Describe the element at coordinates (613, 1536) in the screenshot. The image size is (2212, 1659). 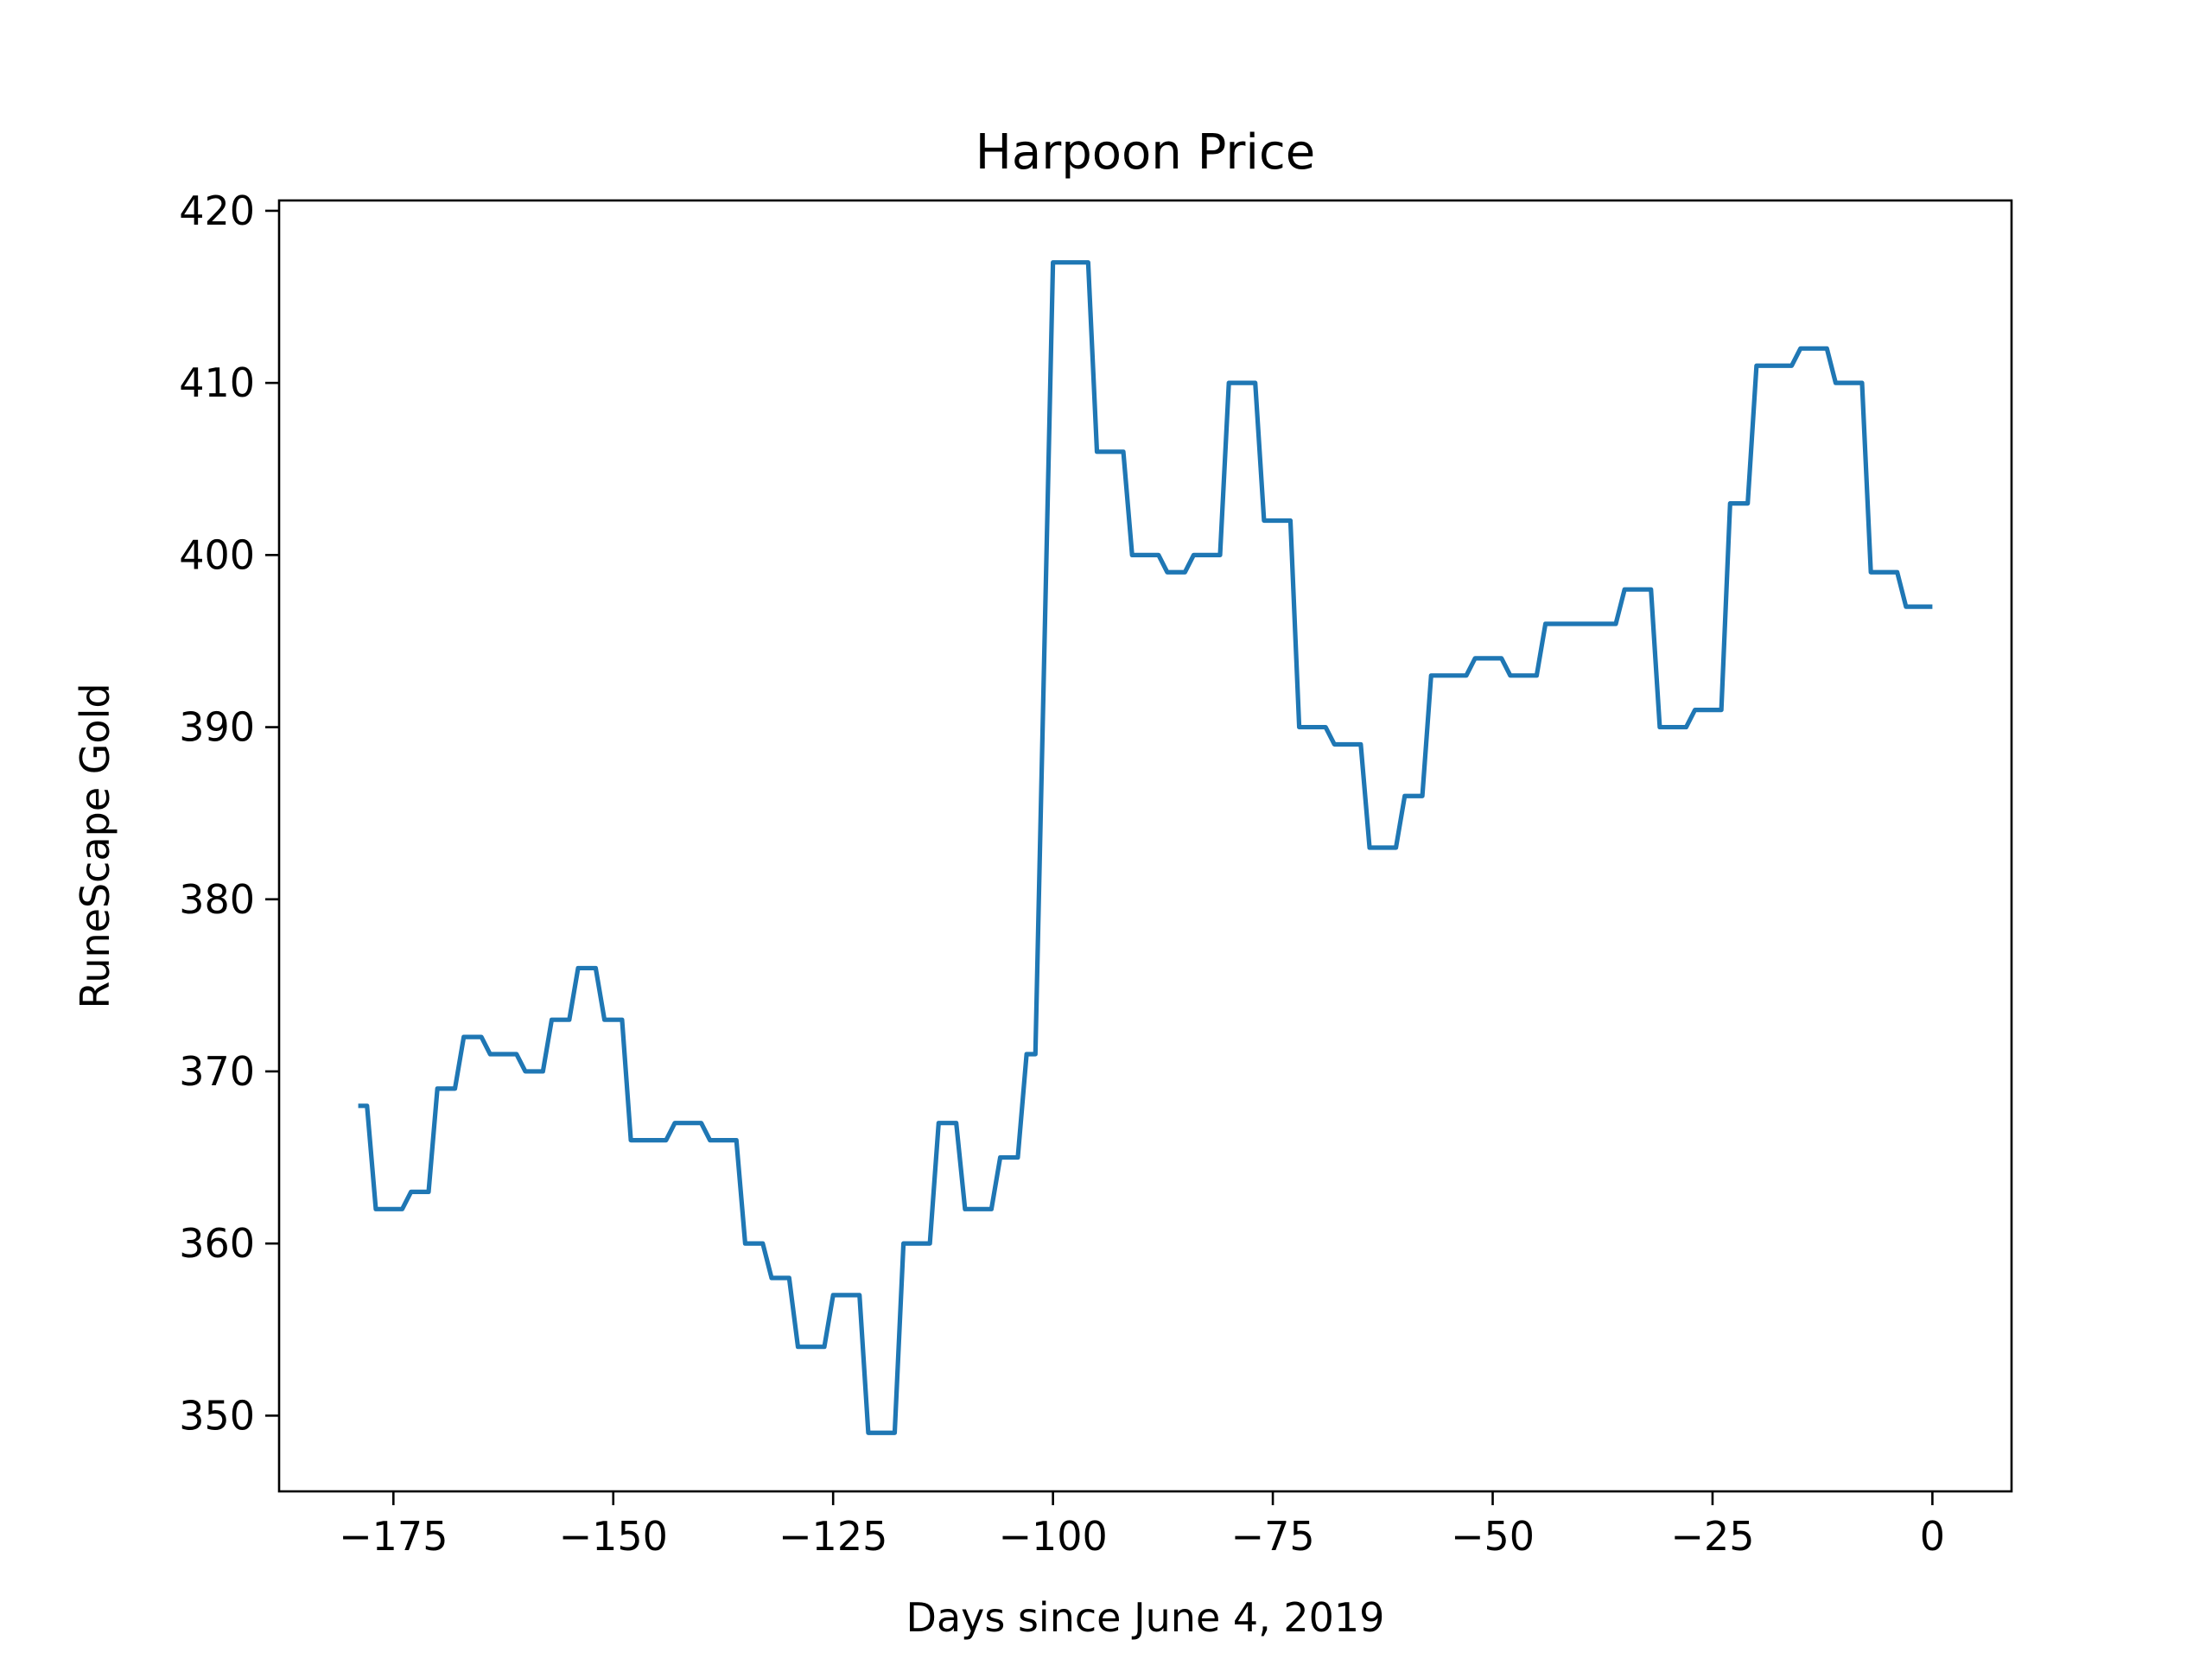
I see `x-tick-label: −150` at that location.